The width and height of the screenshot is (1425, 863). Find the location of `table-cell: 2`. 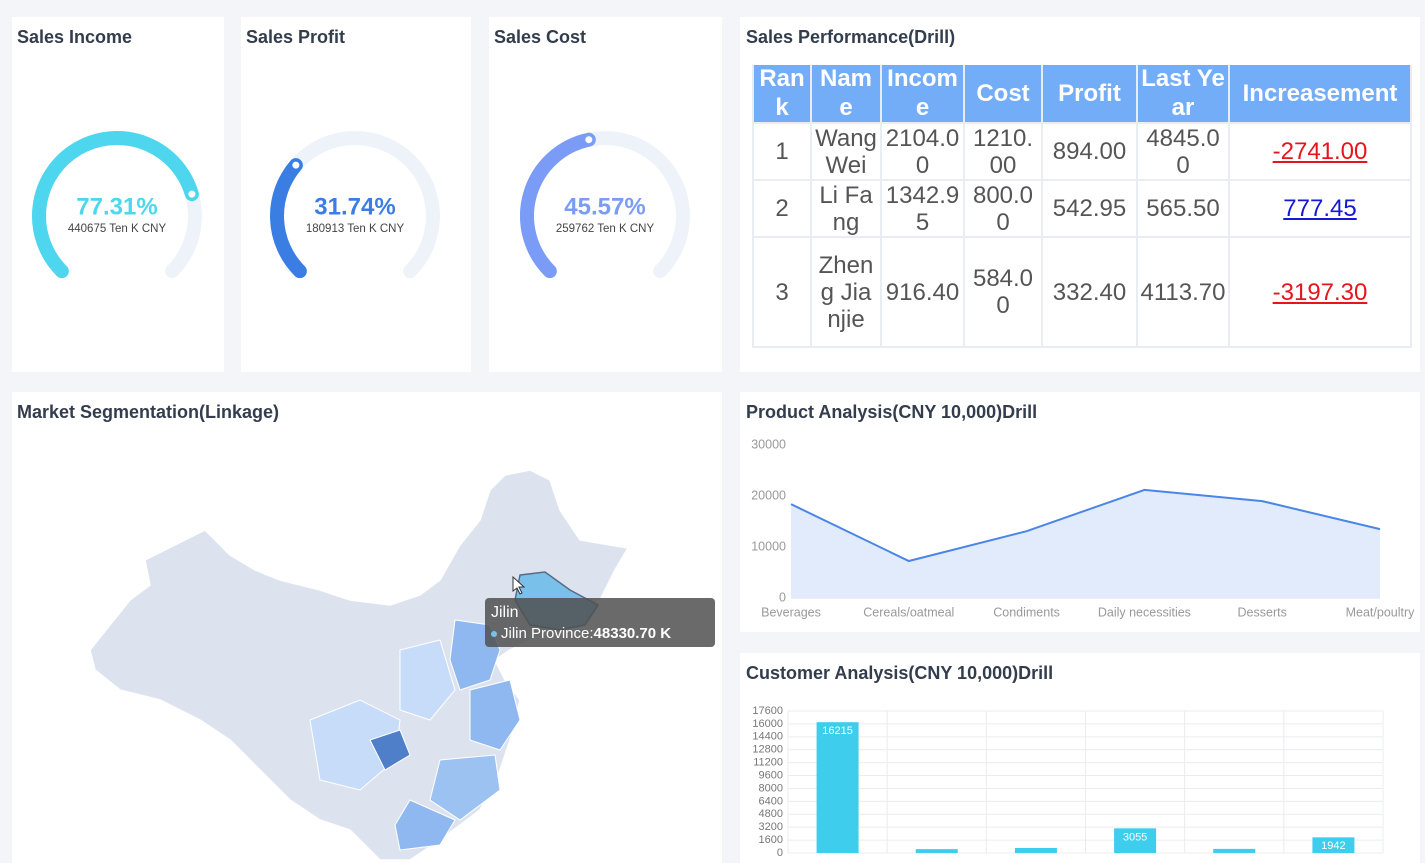

table-cell: 2 is located at coordinates (782, 208).